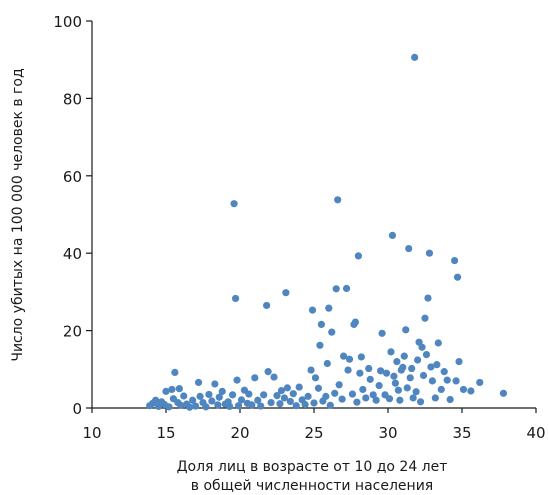 This screenshot has height=495, width=549. What do you see at coordinates (72, 215) in the screenshot?
I see `y-ticks: 0 20 40 60 80 100` at bounding box center [72, 215].